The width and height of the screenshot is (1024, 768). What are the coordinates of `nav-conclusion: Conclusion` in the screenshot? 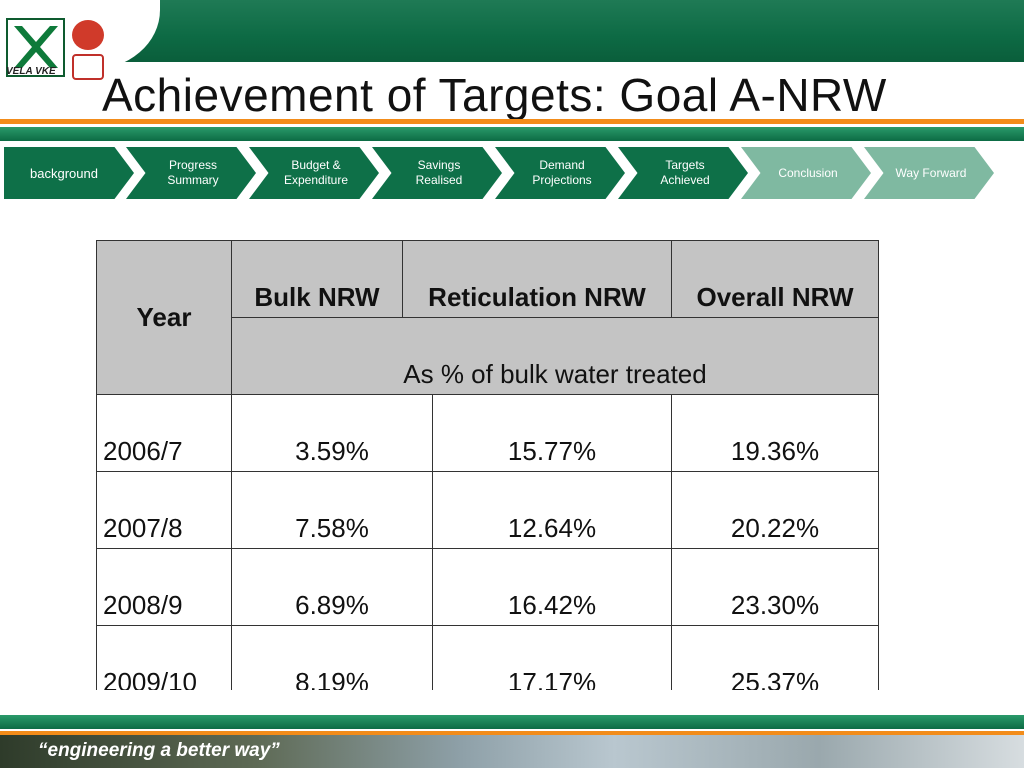 It's located at (806, 173).